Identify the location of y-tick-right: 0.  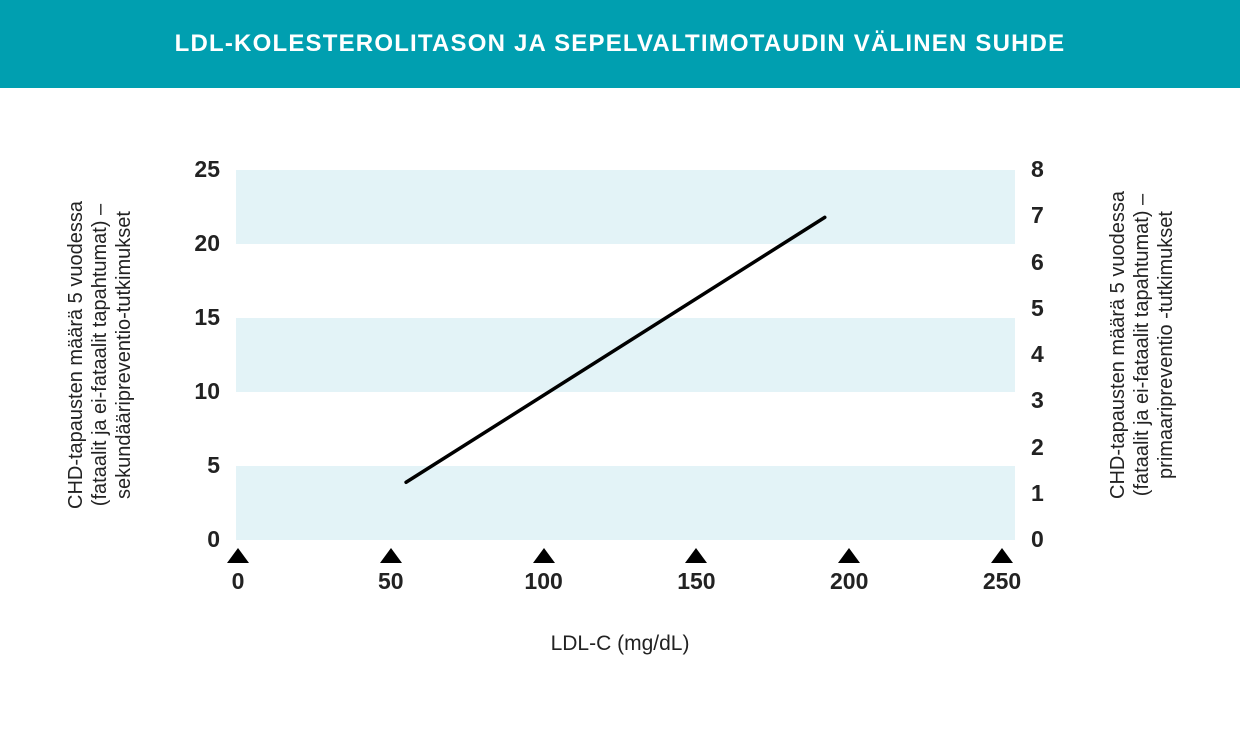
(1037, 539).